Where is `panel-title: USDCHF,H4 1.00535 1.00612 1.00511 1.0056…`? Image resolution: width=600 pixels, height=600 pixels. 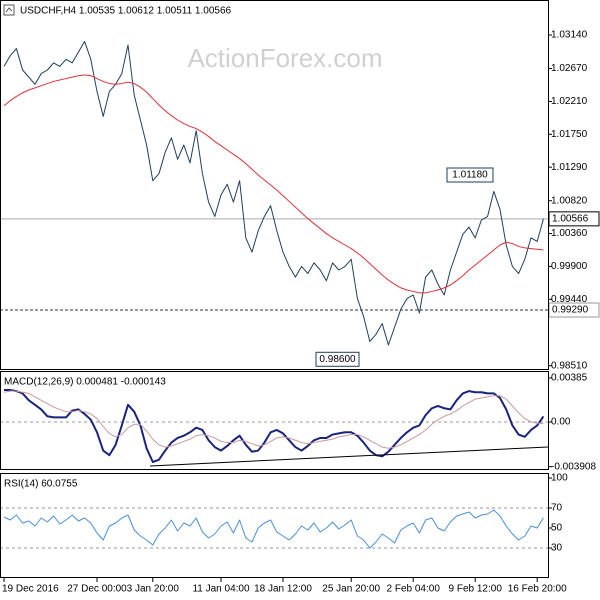
panel-title: USDCHF,H4 1.00535 1.00612 1.00511 1.0056… is located at coordinates (126, 11).